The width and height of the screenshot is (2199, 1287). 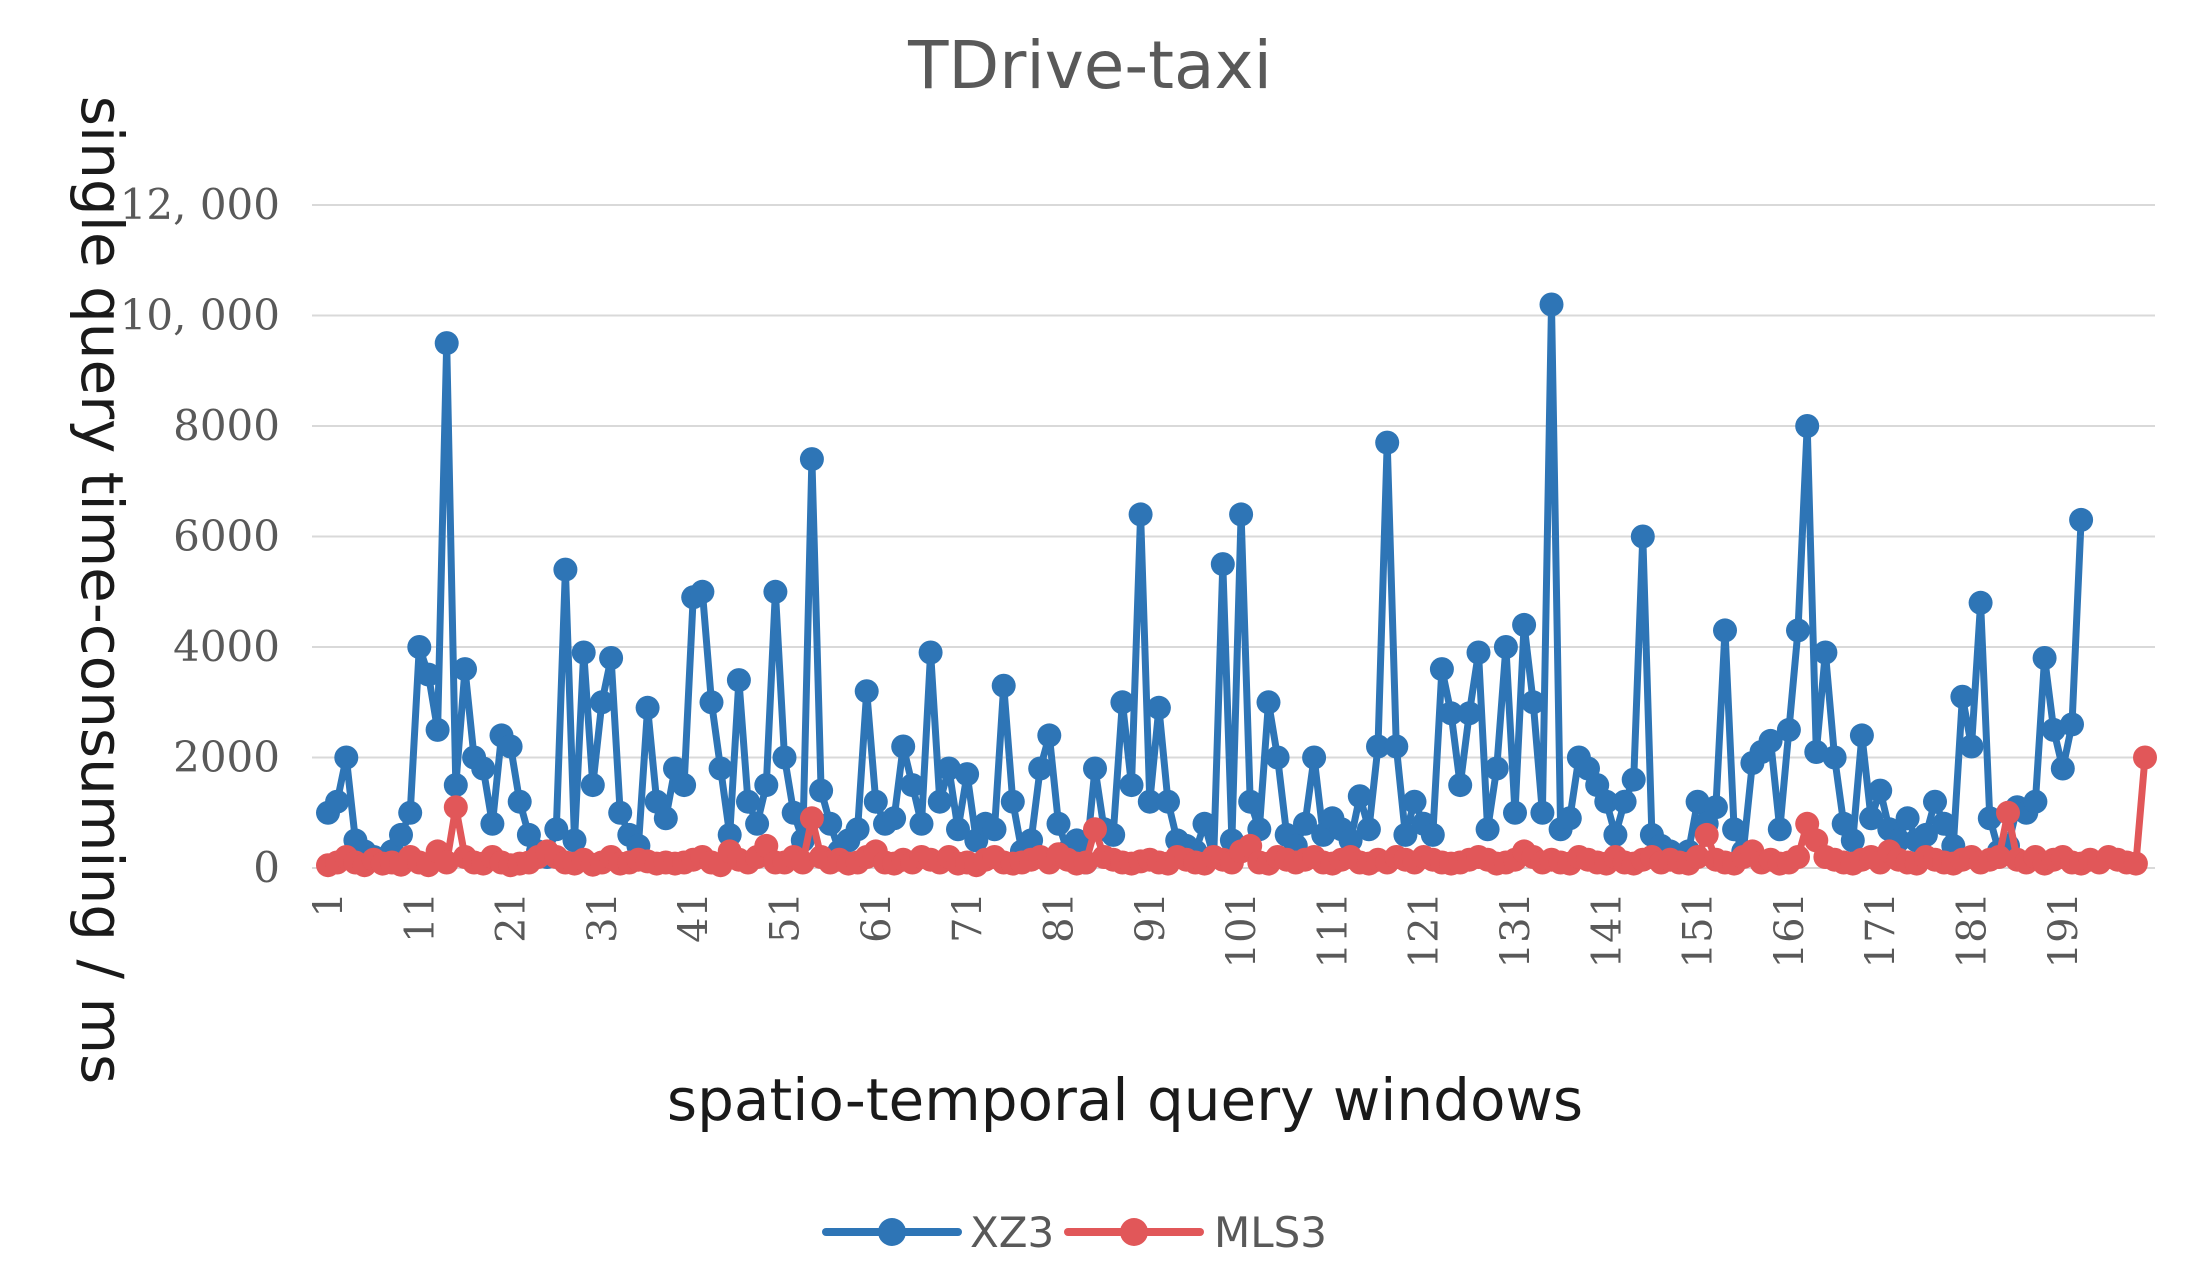 What do you see at coordinates (1425, 930) in the screenshot?
I see `x-tick-label: 121` at bounding box center [1425, 930].